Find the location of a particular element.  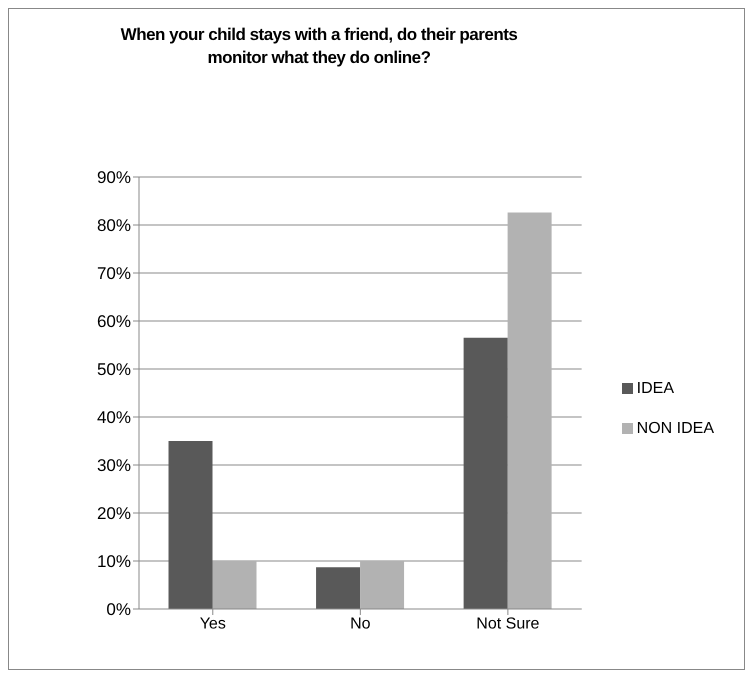

legend-label: IDEA is located at coordinates (655, 388).